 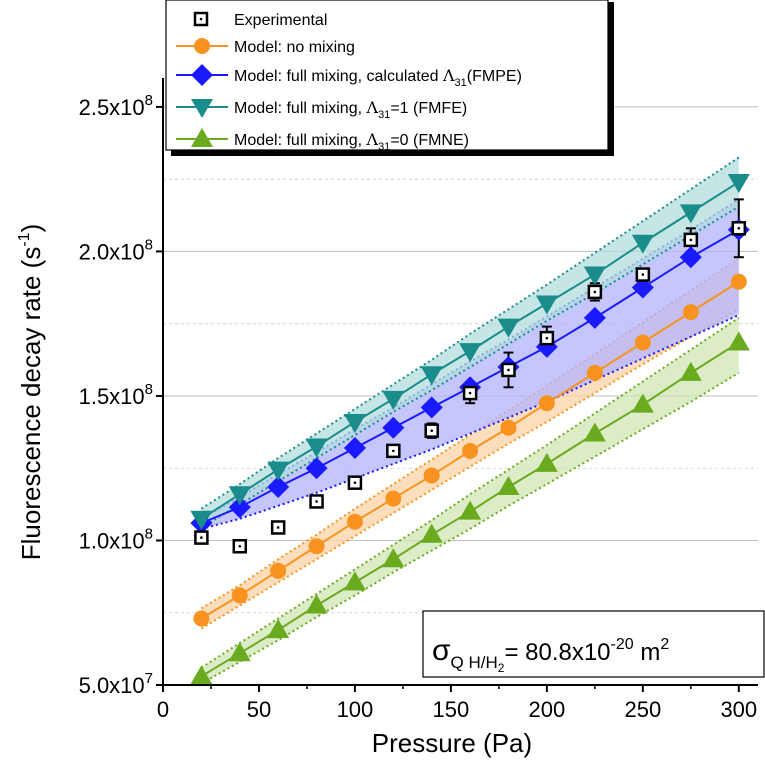 I want to click on y-tick-mantissa: 2.0x10, so click(x=112, y=251).